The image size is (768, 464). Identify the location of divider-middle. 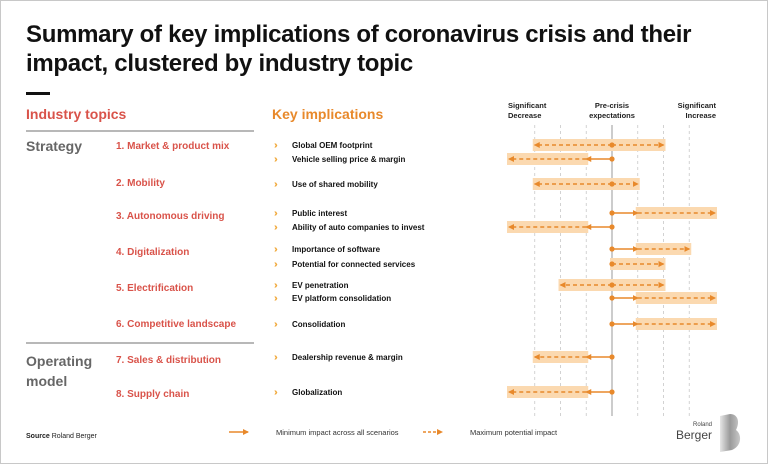
(140, 343).